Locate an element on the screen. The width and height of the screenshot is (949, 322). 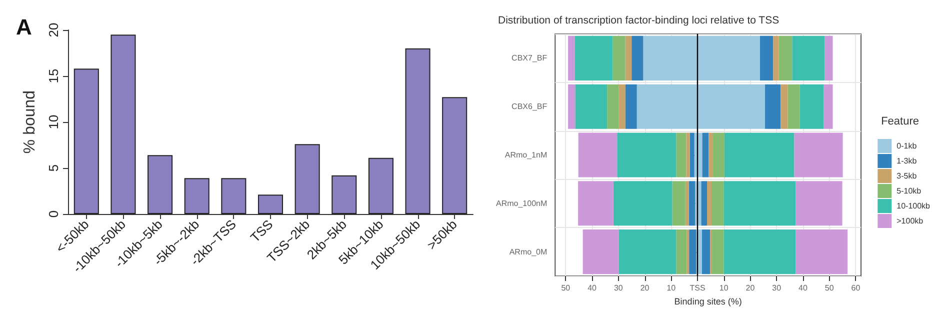
y-tick-label: CBX7_BF is located at coordinates (530, 58).